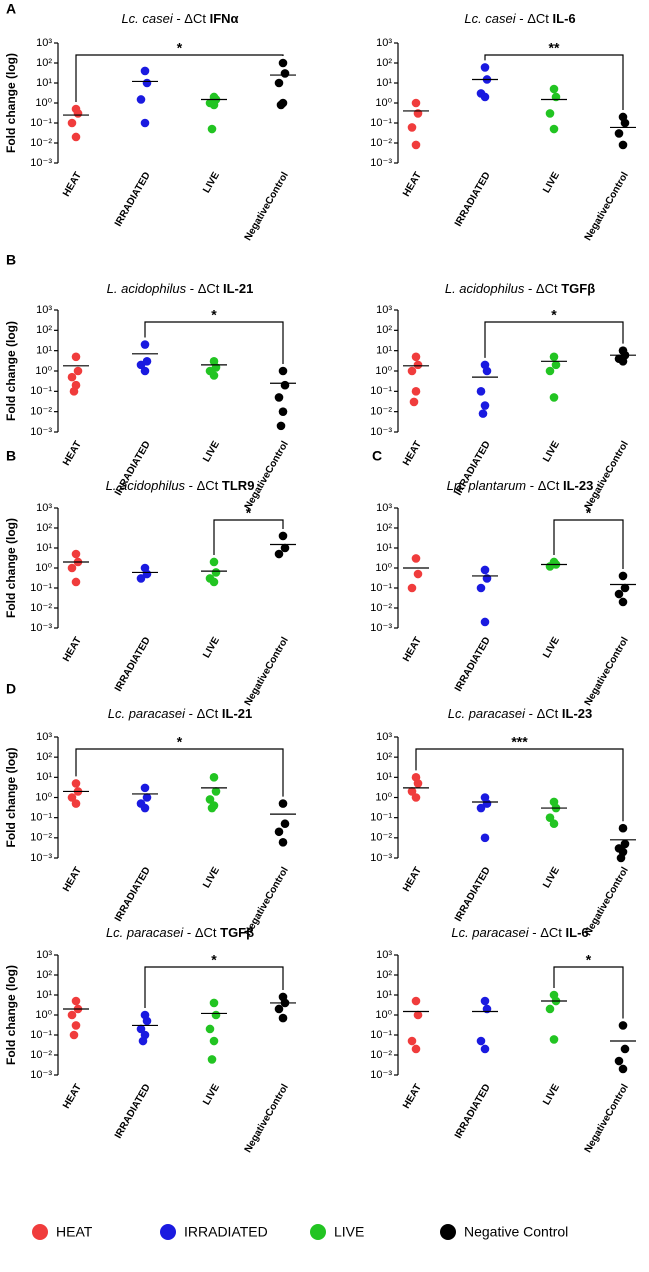 This screenshot has width=649, height=1272. I want to click on chart-title: Lp. plantarum - ΔCt IL-23, so click(520, 485).